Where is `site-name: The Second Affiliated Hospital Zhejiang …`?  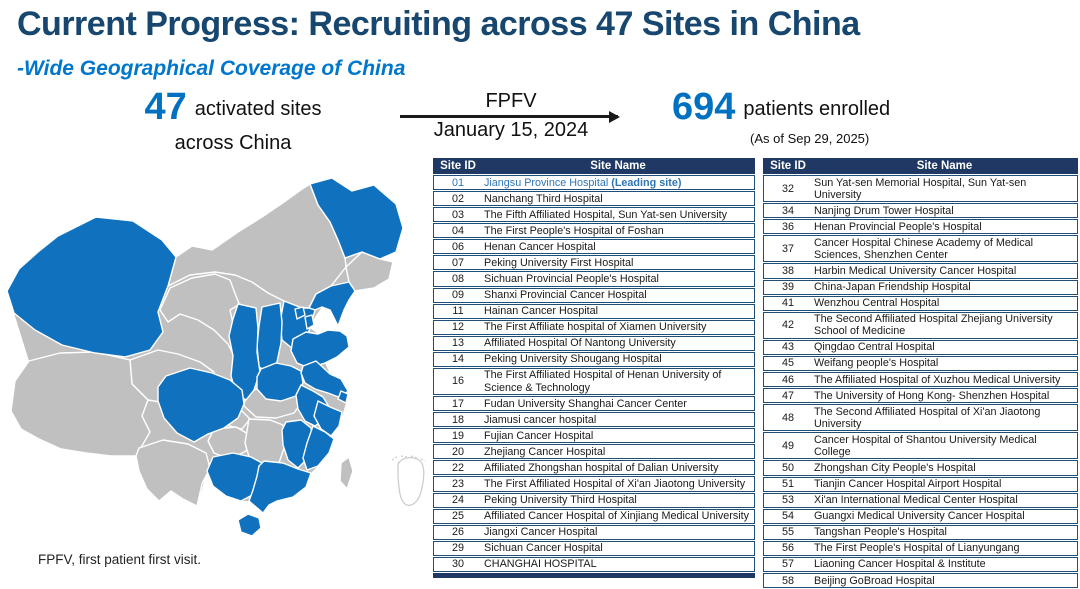 site-name: The Second Affiliated Hospital Zhejiang … is located at coordinates (933, 325).